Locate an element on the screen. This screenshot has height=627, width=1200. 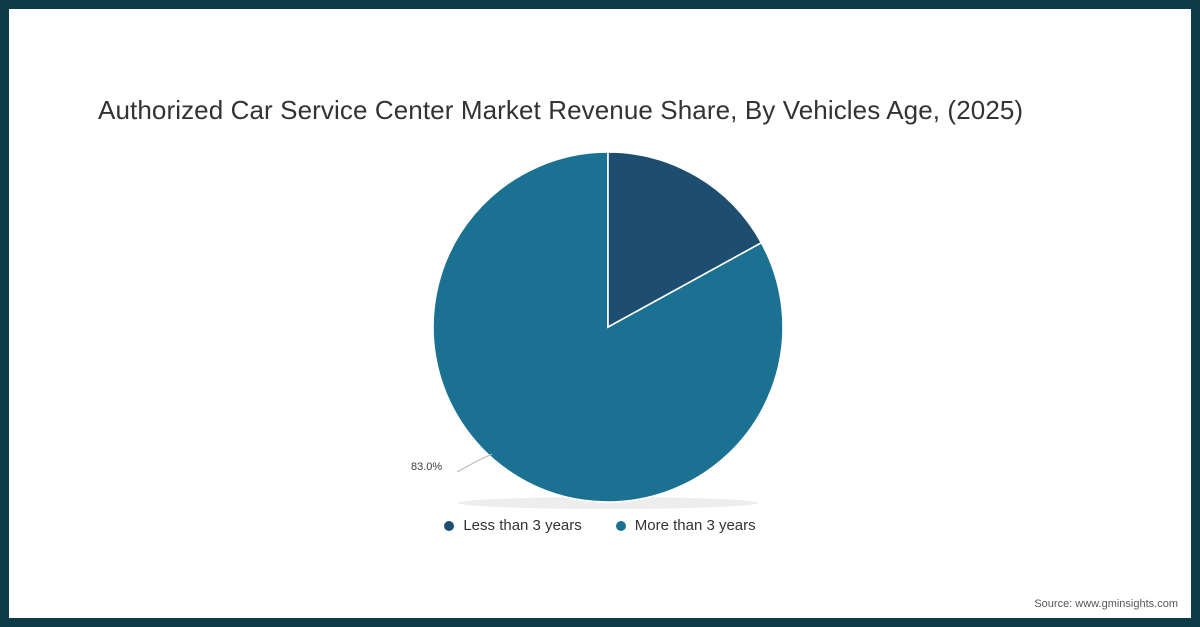
legend-color-swatch-less-than-3-years is located at coordinates (449, 525).